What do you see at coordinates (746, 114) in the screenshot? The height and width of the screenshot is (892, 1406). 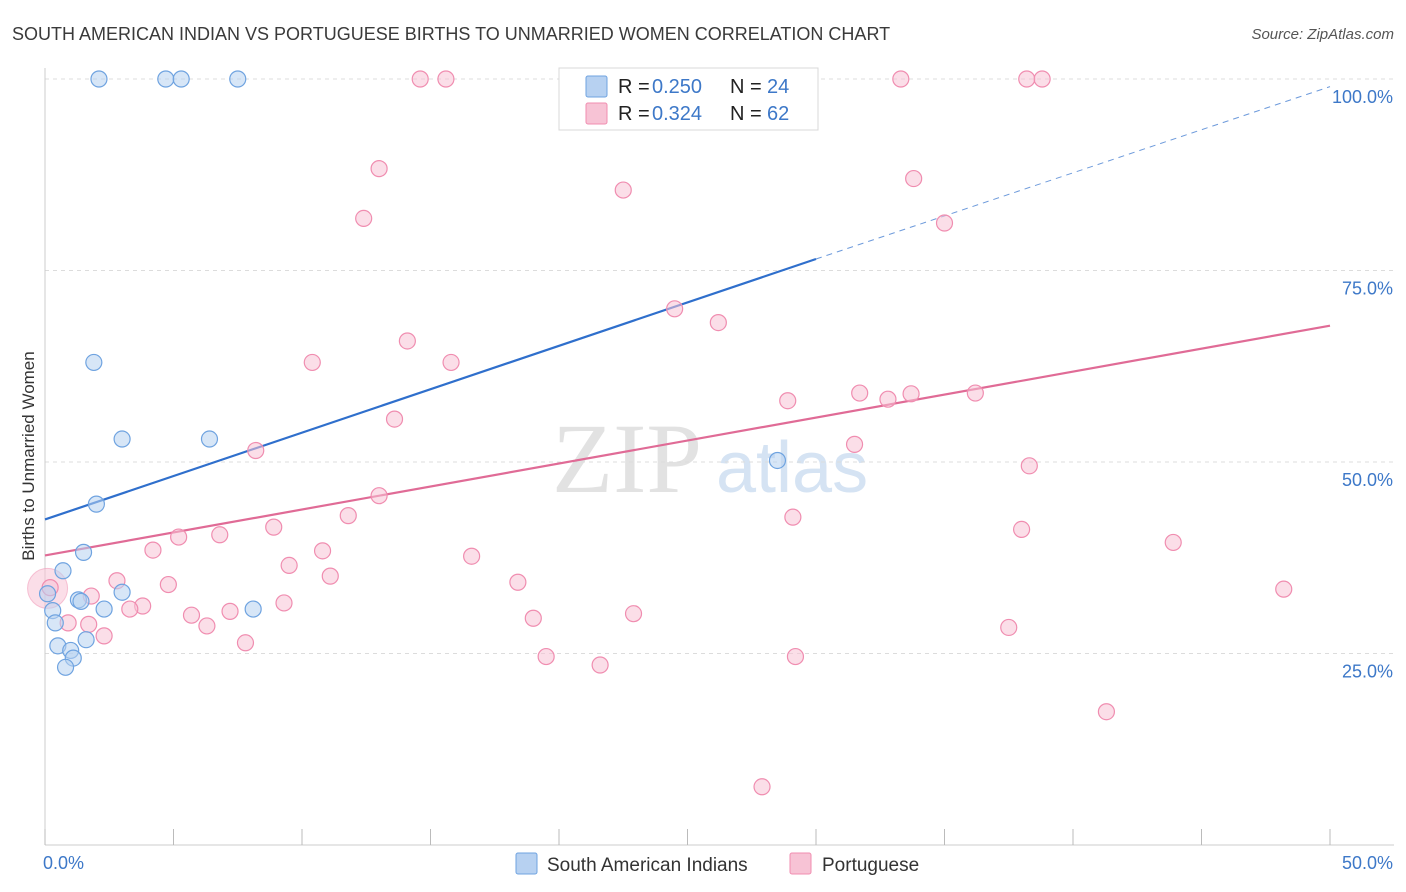 I see `legend-n-label-1: N =` at bounding box center [746, 114].